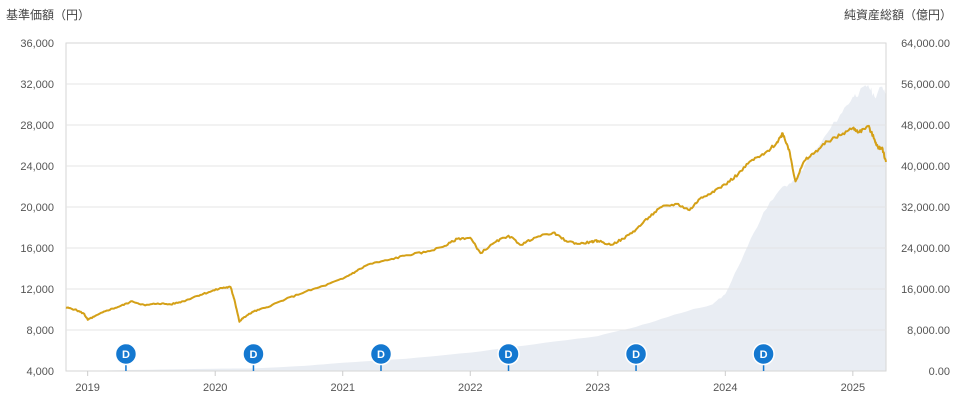 This screenshot has height=402, width=960. Describe the element at coordinates (925, 85) in the screenshot. I see `right-tick-label: 56,000.00` at that location.